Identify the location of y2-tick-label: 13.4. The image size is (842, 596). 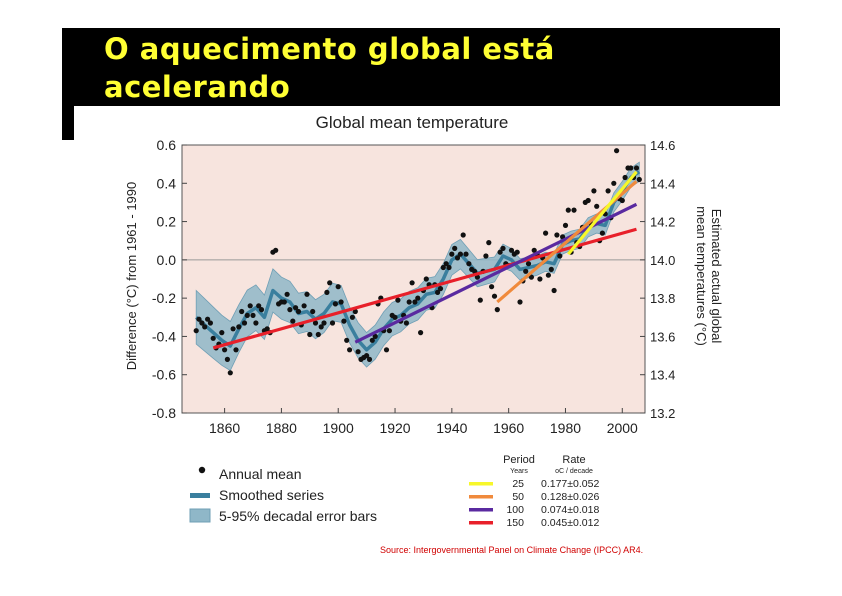
(662, 375).